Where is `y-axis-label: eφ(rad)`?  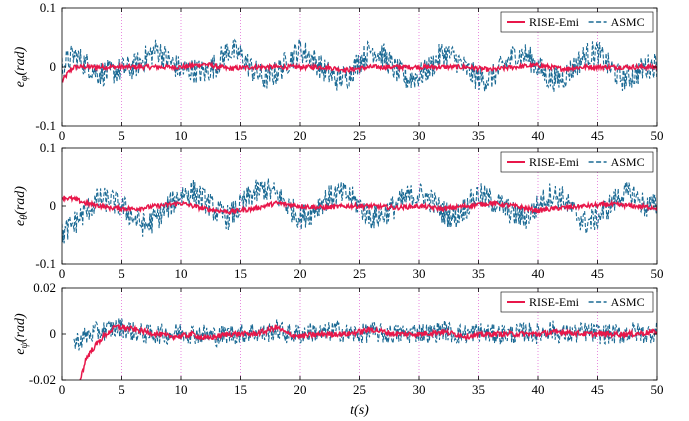
y-axis-label: eφ(rad) is located at coordinates (21, 66).